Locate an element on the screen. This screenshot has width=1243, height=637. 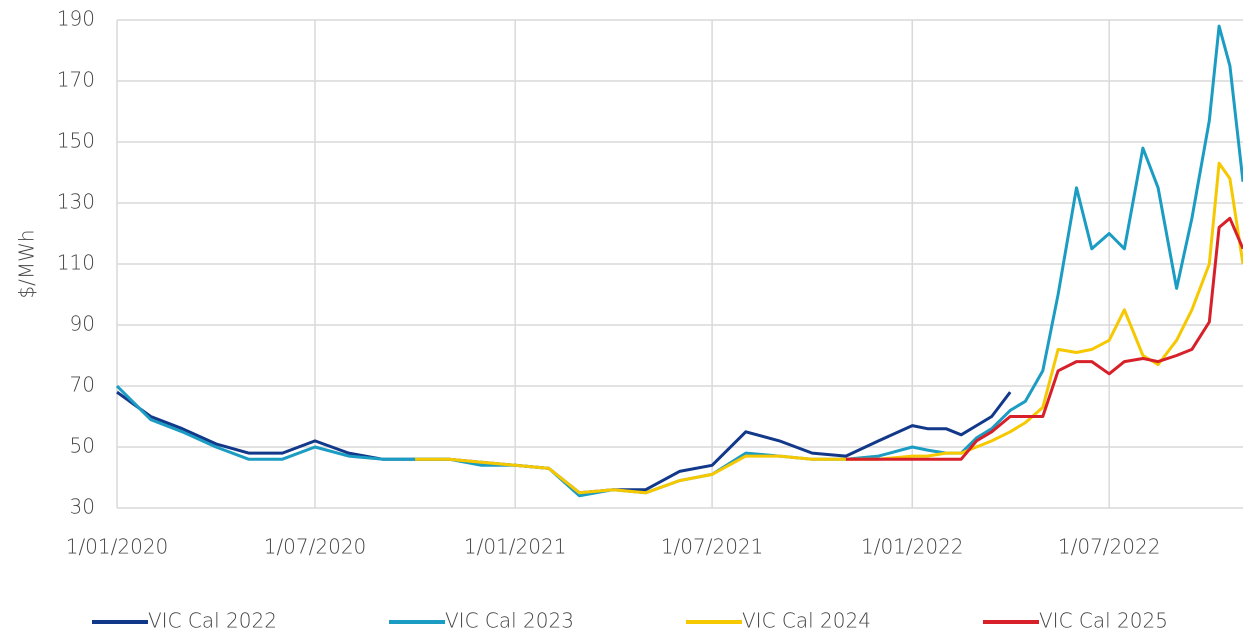
legend-label: VIC Cal 2024 is located at coordinates (806, 621).